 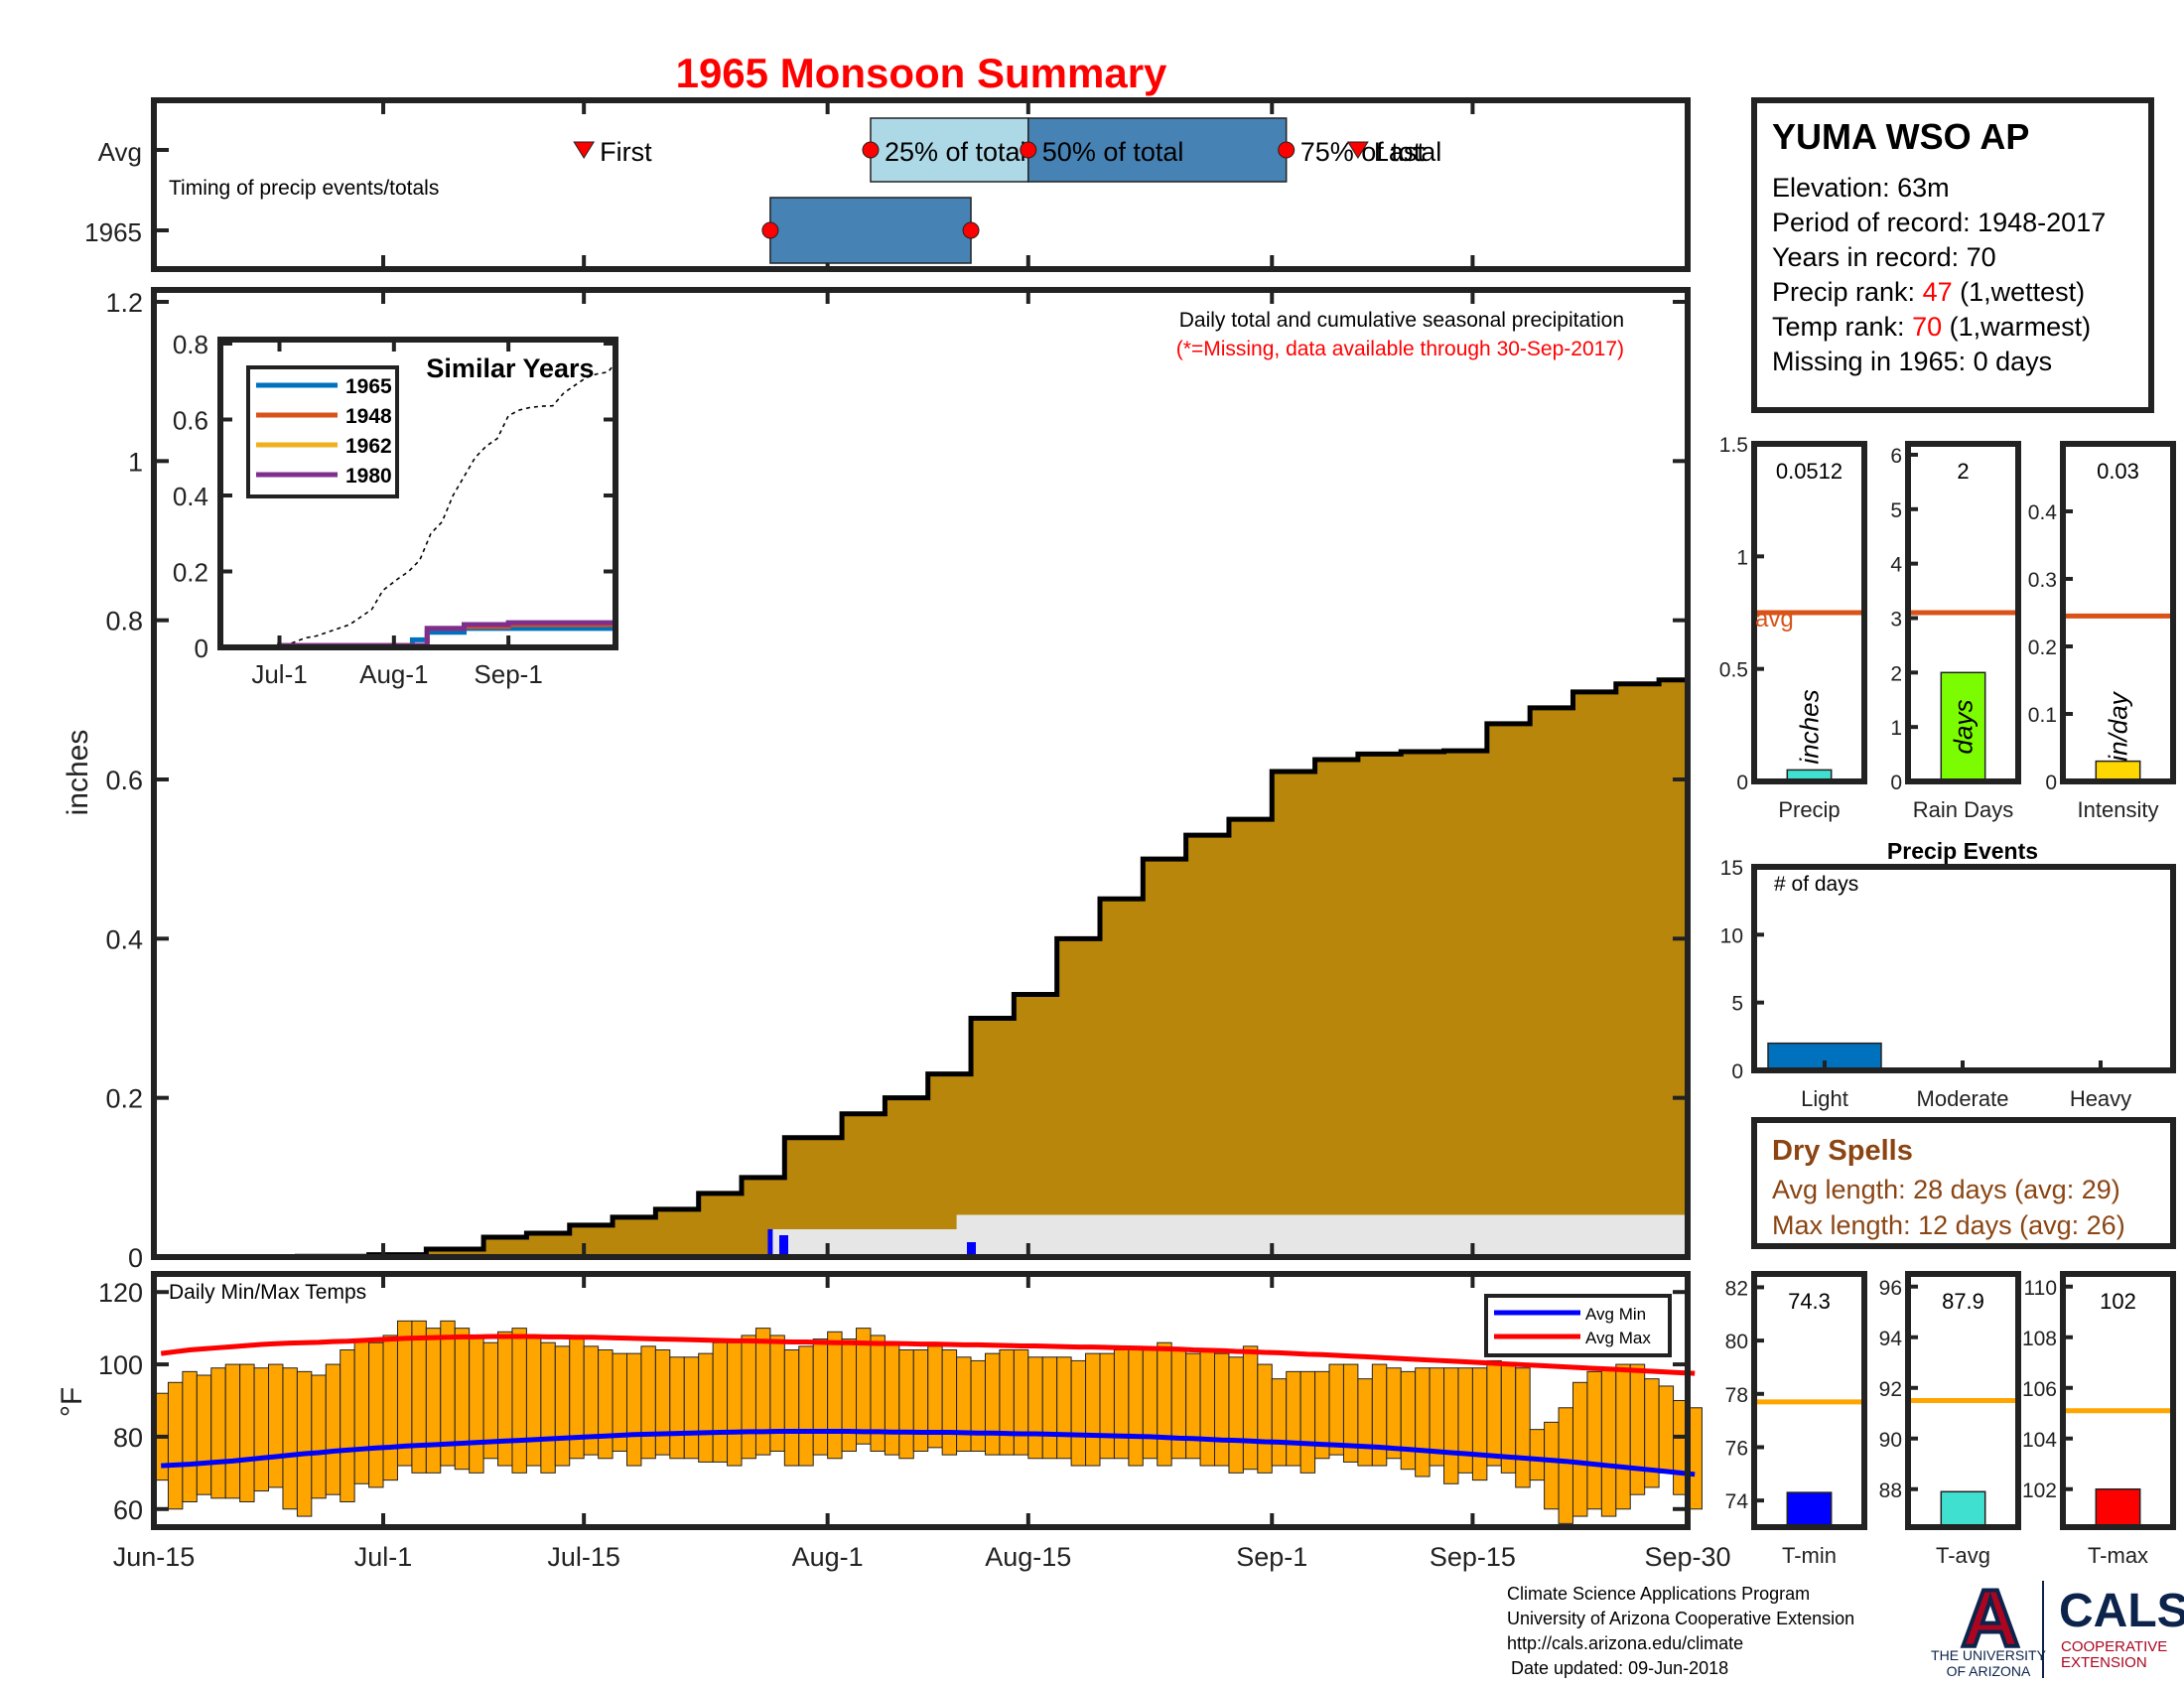 What do you see at coordinates (2118, 771) in the screenshot?
I see `intensity-panel-bar` at bounding box center [2118, 771].